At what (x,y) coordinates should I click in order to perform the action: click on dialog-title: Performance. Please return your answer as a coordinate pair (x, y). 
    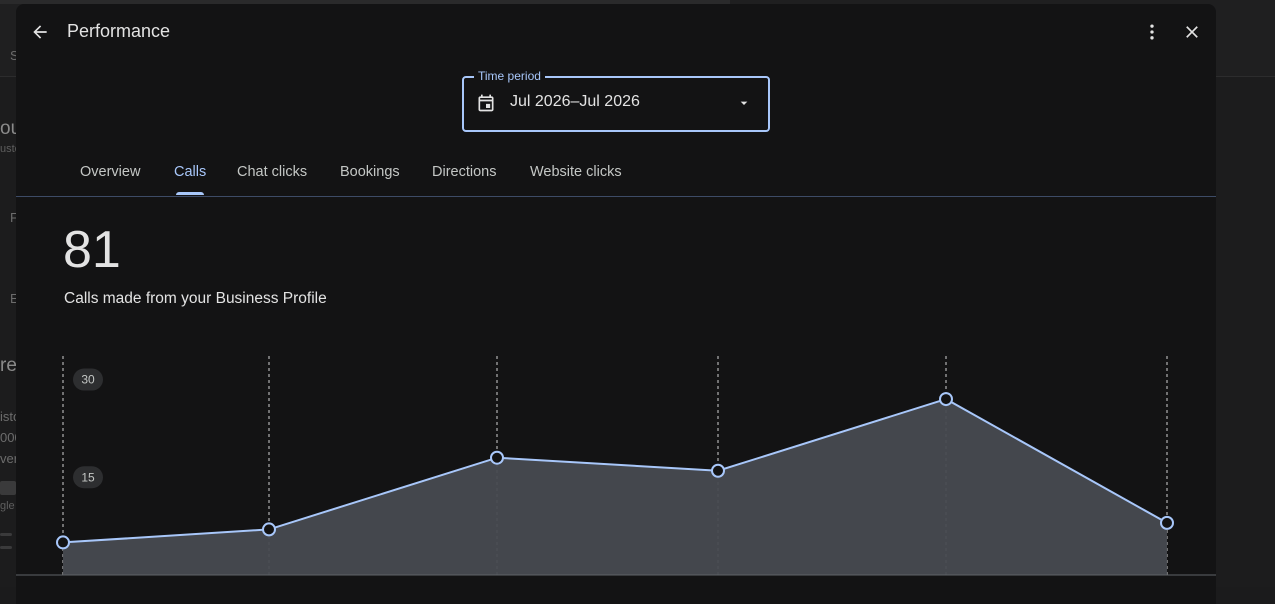
    Looking at the image, I should click on (119, 31).